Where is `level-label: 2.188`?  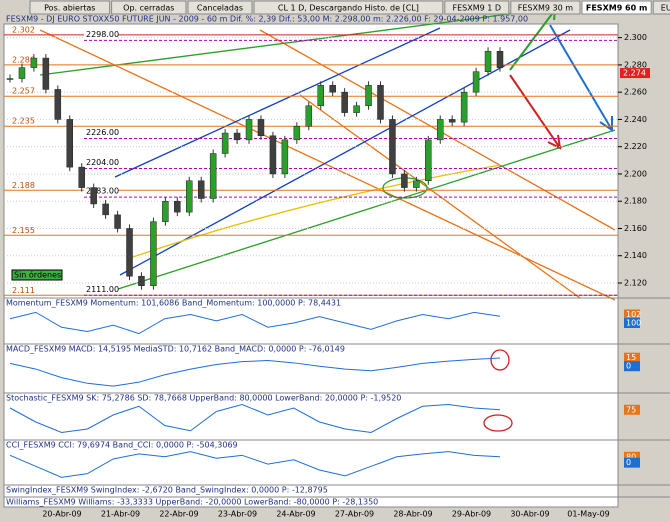
level-label: 2.188 is located at coordinates (23, 185).